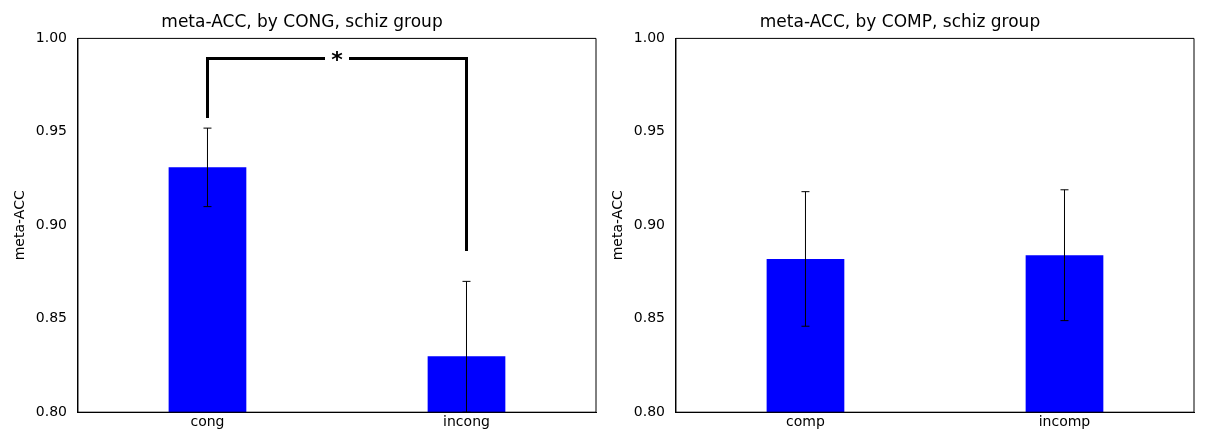 The height and width of the screenshot is (443, 1217). I want to click on x-tick-label: incomp, so click(1064, 421).